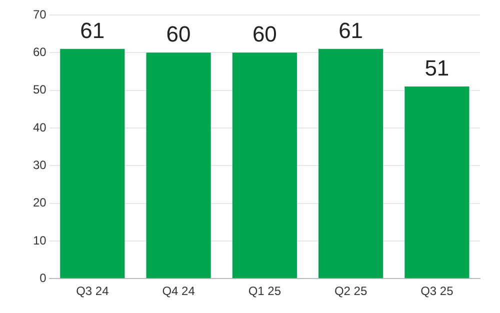 The width and height of the screenshot is (500, 313). I want to click on x-tick-label: Q3 24, so click(93, 291).